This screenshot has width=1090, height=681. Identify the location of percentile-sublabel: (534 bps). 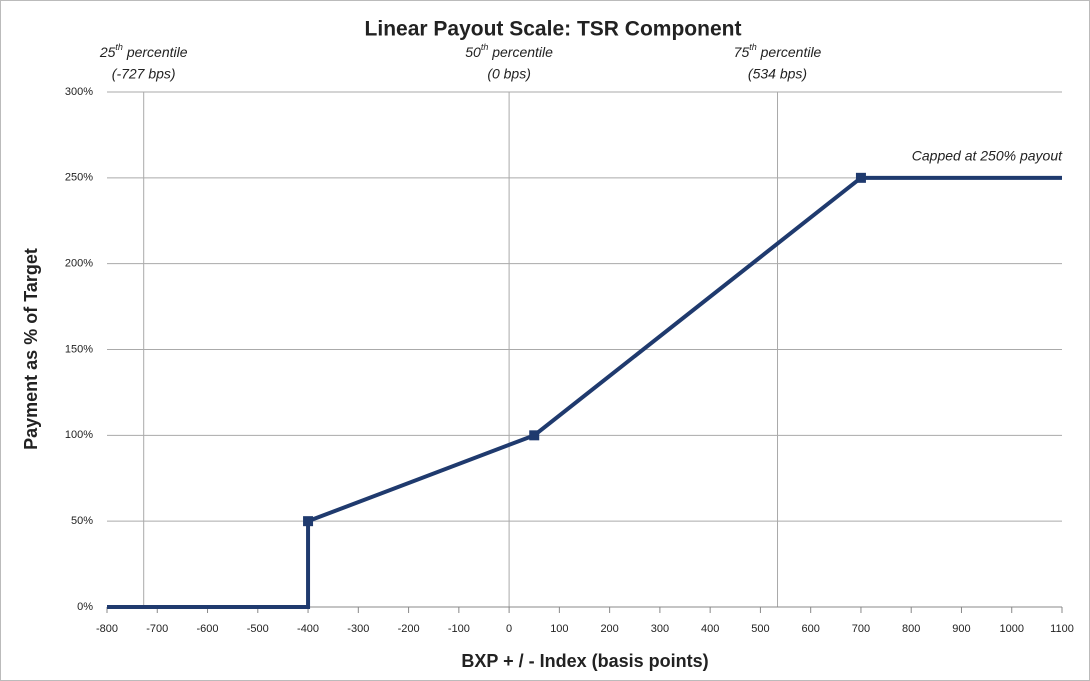
(777, 74).